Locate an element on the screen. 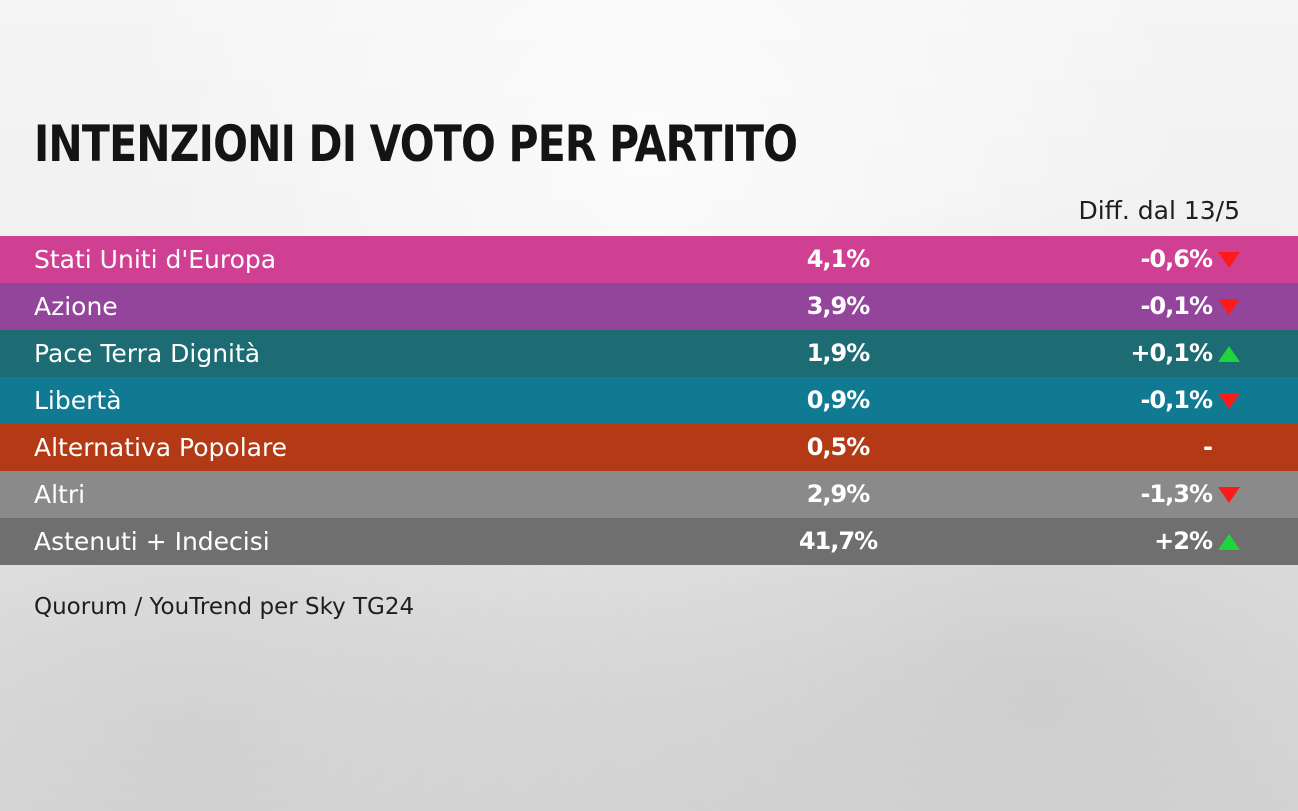 Image resolution: width=1298 pixels, height=811 pixels. party-name: Pace Terra Dignità is located at coordinates (147, 353).